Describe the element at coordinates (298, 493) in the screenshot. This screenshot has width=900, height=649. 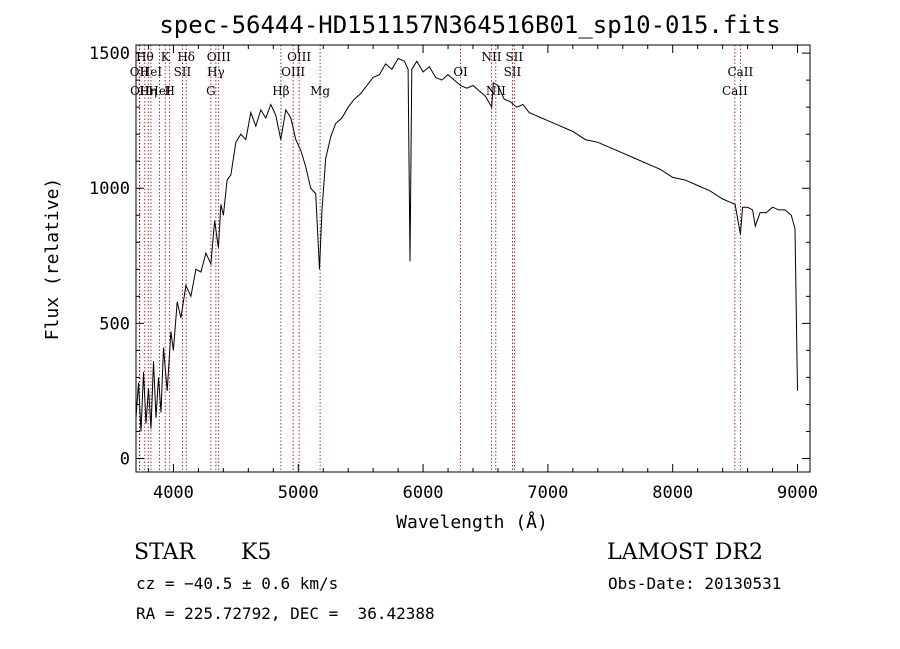
I see `x-tick-label-1: 5000` at that location.